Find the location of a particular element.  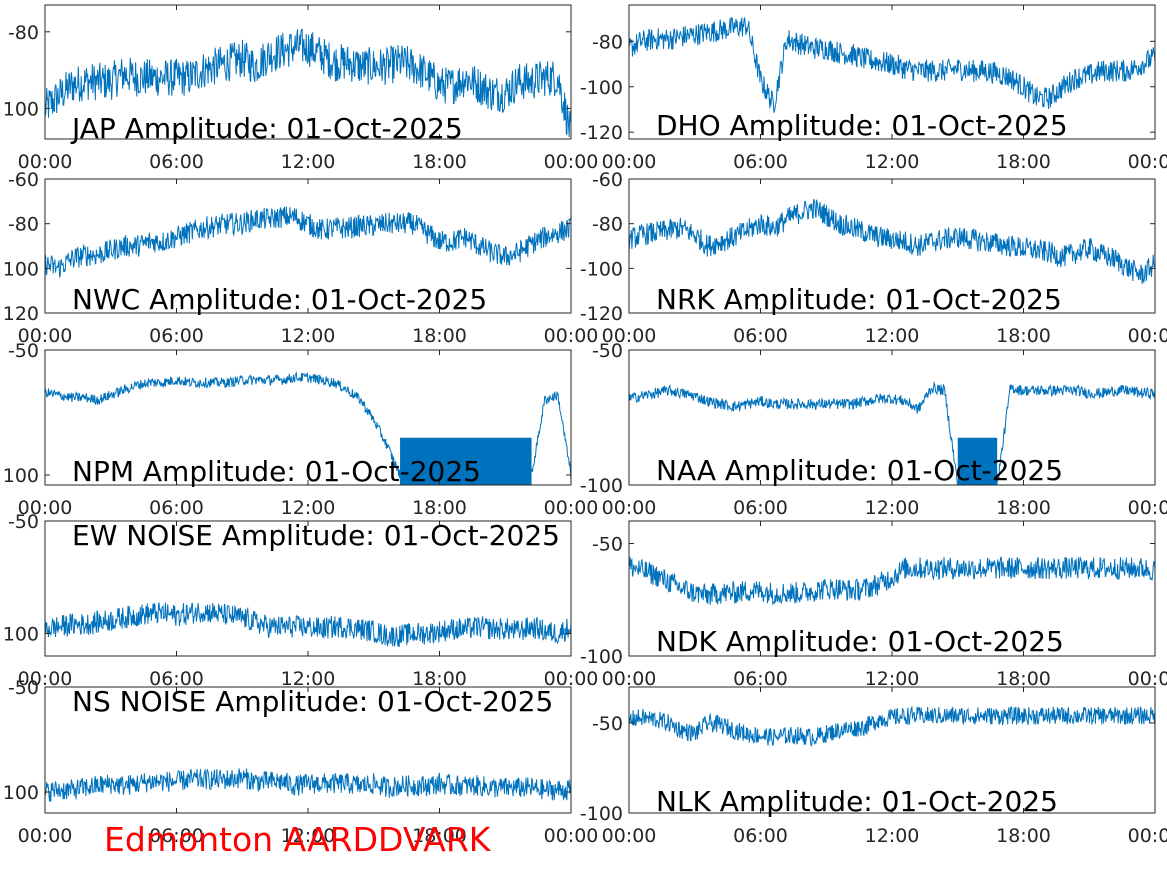

y-tick-label: 120 is located at coordinates (21, 314).